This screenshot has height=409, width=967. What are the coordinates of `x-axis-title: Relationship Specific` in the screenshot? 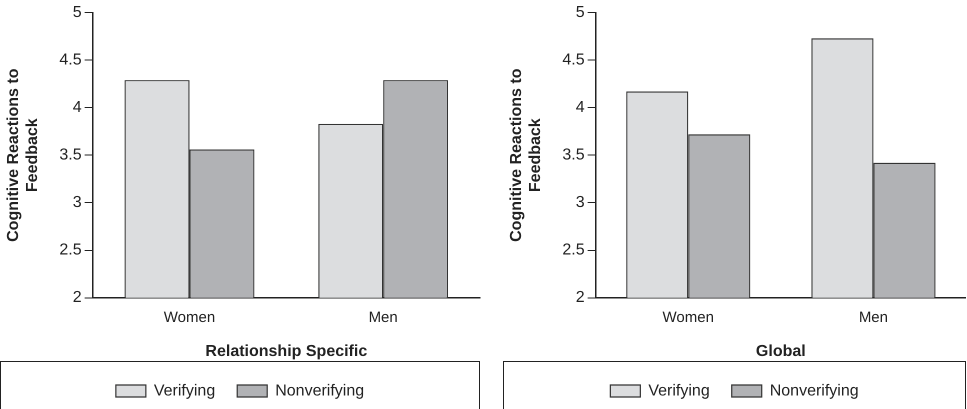 It's located at (286, 351).